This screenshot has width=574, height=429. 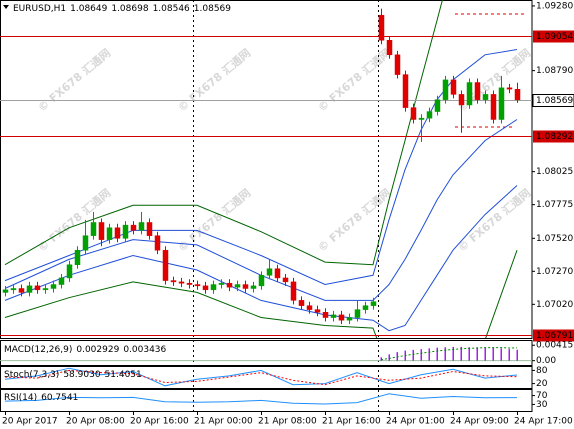 I want to click on stoch-frame, so click(x=266, y=377).